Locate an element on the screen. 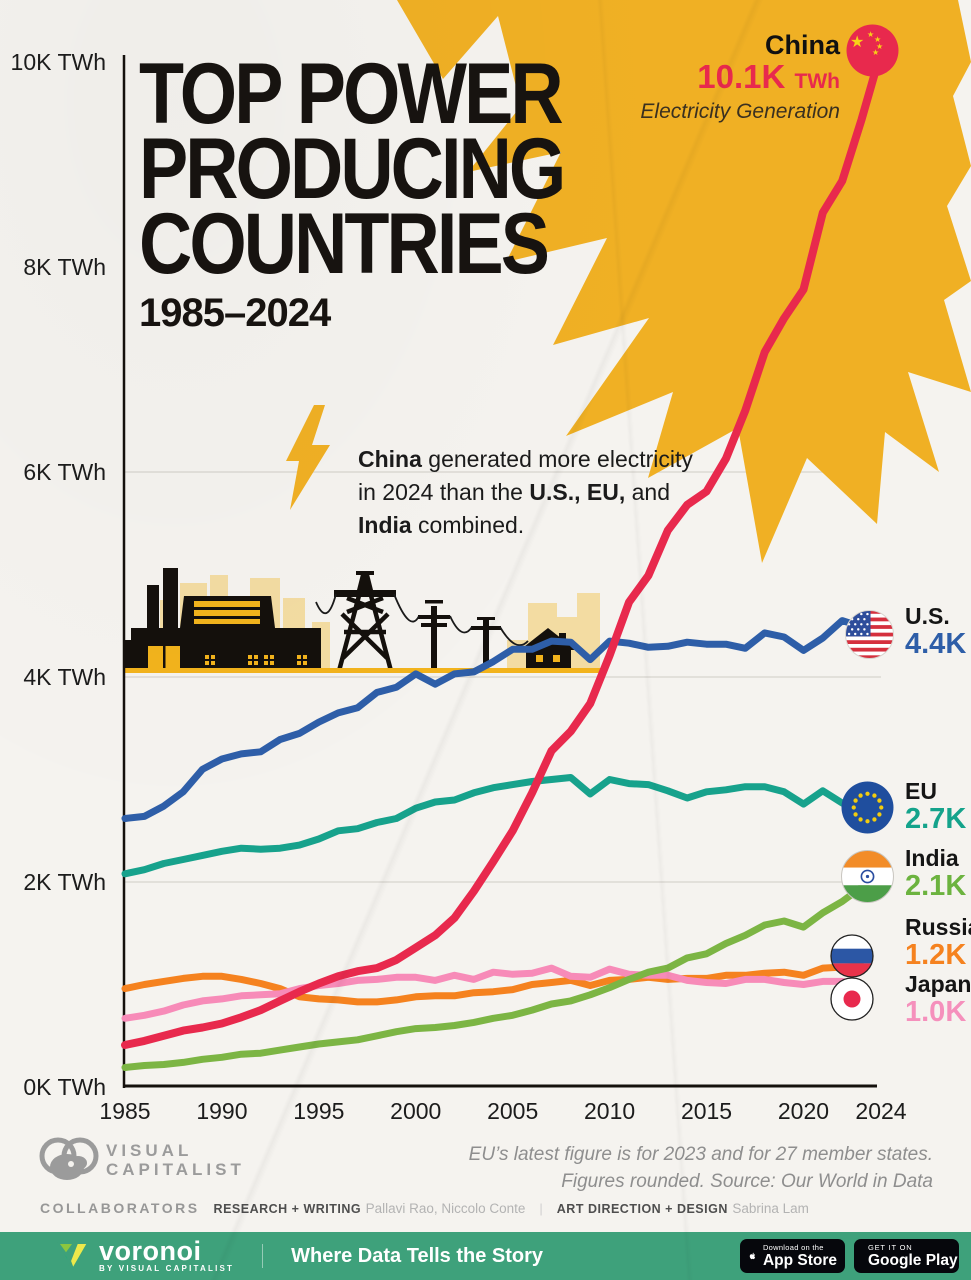 This screenshot has width=971, height=1280. eu-flag-icon is located at coordinates (867, 807).